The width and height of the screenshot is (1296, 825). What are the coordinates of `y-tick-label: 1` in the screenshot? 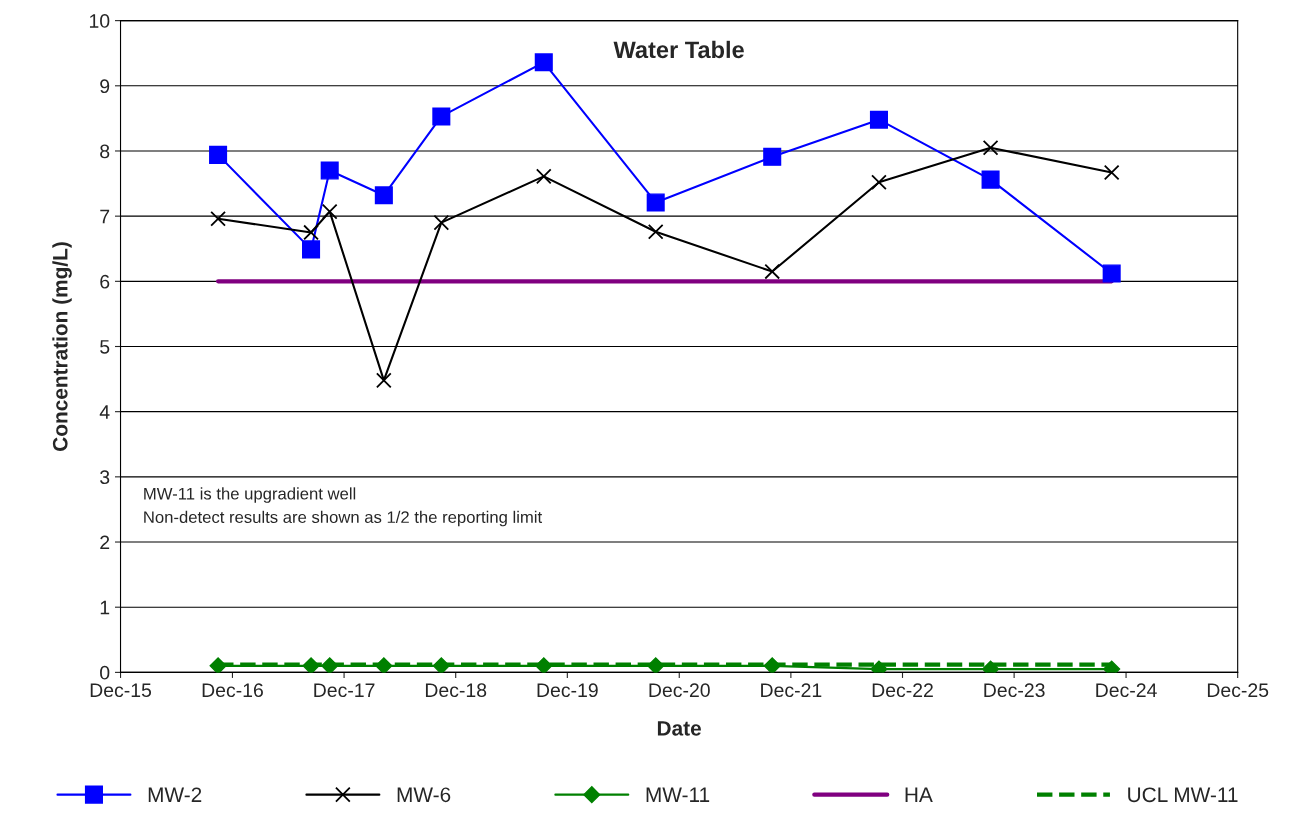 It's located at (105, 607).